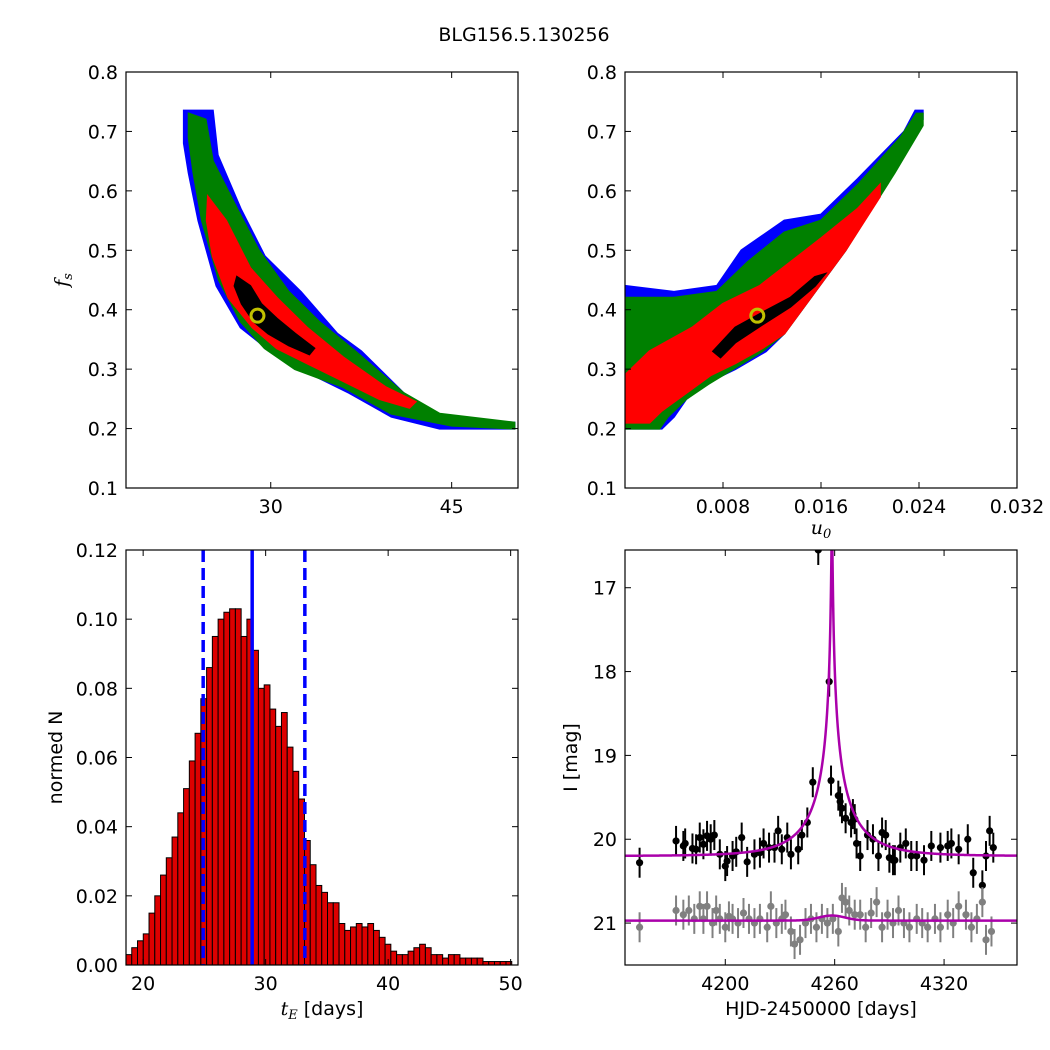  Describe the element at coordinates (821, 918) in the screenshot. I see `model-curve-gray` at that location.